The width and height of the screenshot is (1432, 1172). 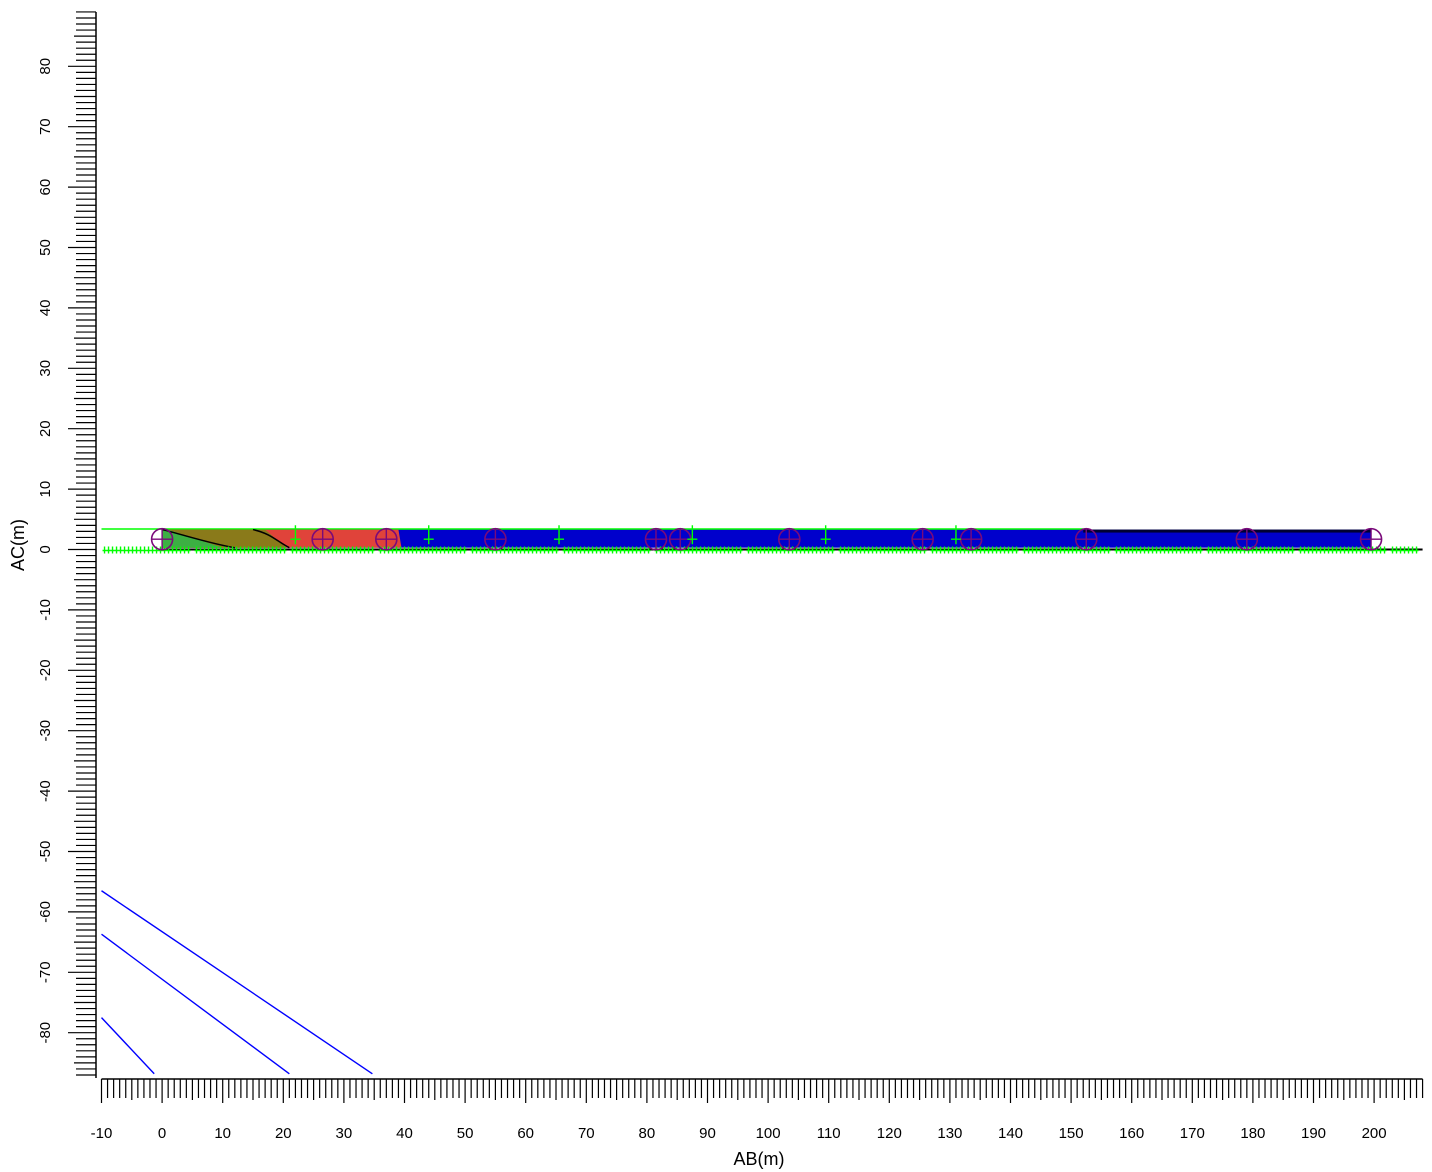 I want to click on section-band-top-edge, so click(x=1227, y=531).